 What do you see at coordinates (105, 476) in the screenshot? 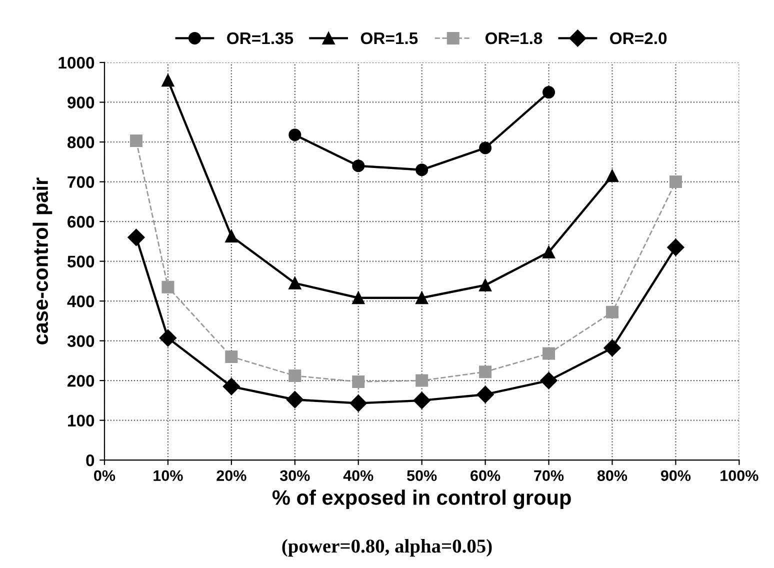
I see `x-tick-label: 0%` at bounding box center [105, 476].